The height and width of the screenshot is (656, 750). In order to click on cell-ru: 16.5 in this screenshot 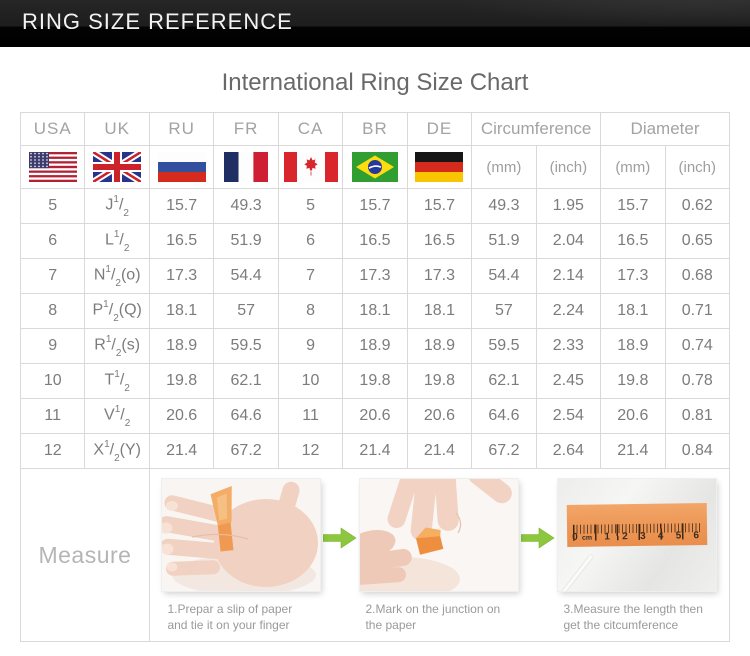, I will do `click(181, 241)`.